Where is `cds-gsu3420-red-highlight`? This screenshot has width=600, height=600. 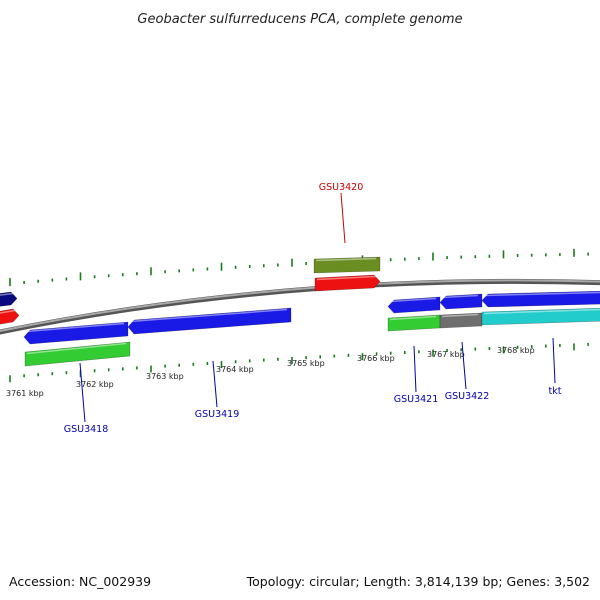
cds-gsu3420-red-highlight is located at coordinates (346, 278).